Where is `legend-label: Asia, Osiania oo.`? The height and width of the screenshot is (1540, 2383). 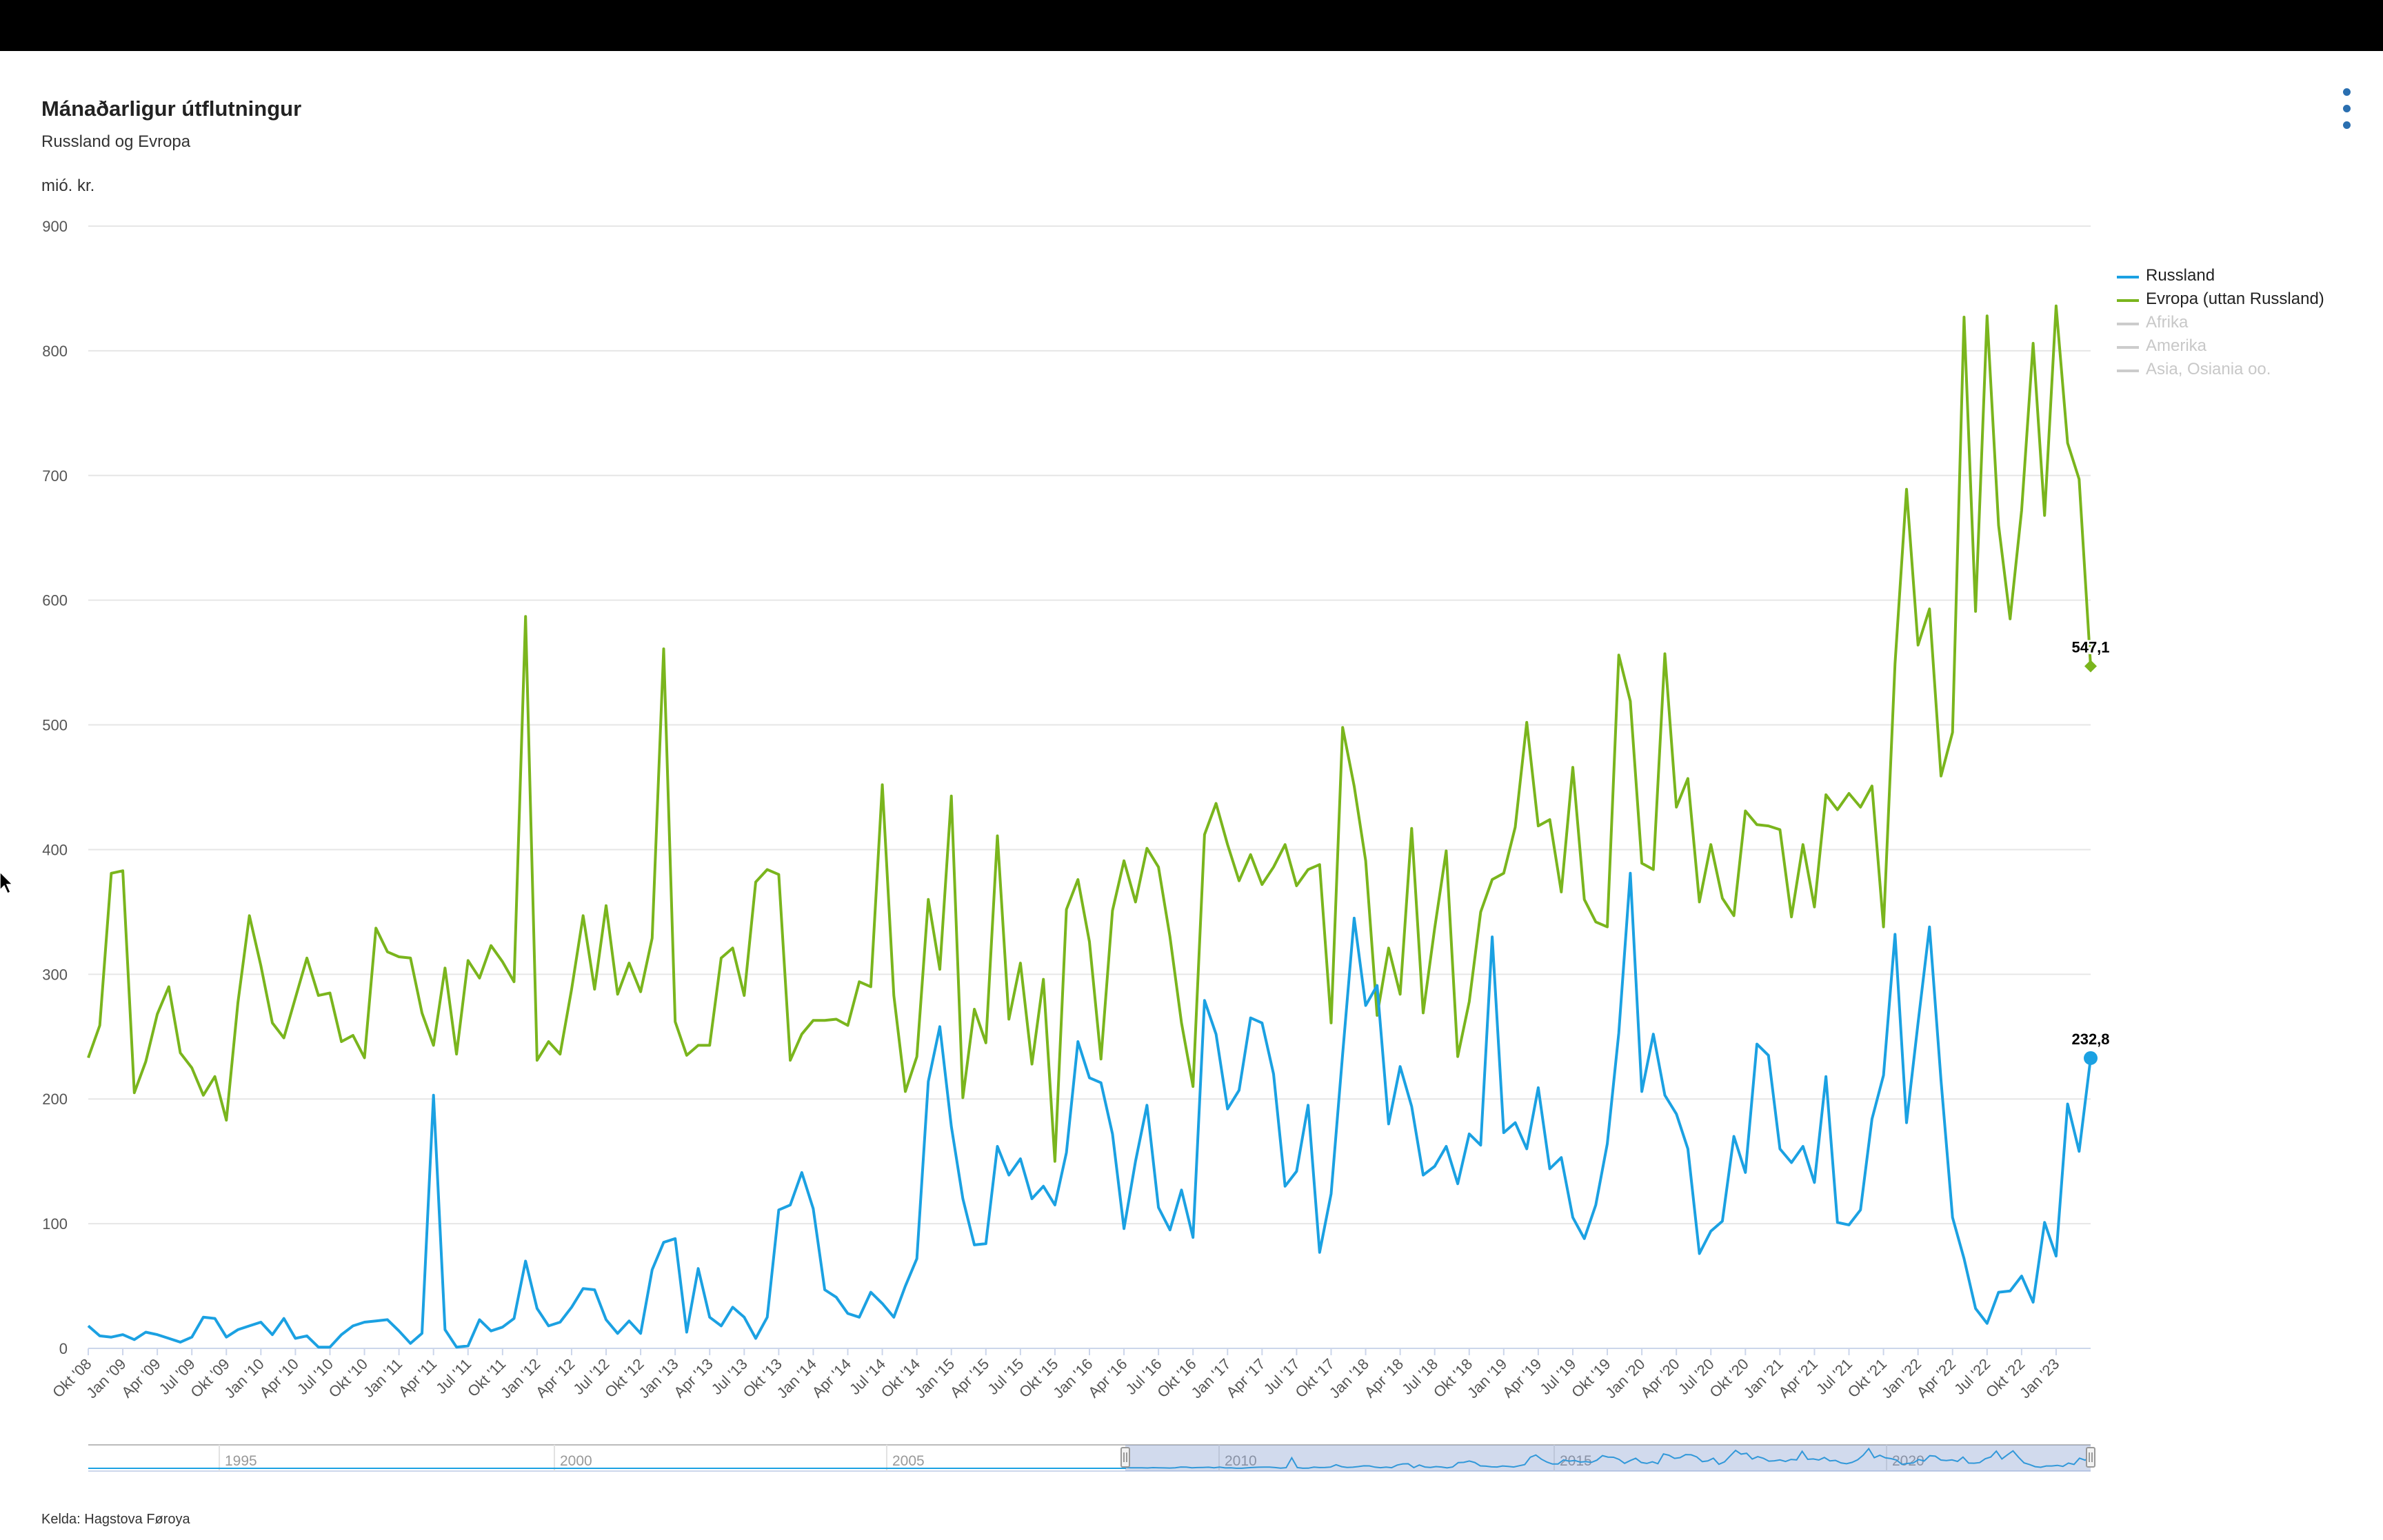
legend-label: Asia, Osiania oo. is located at coordinates (2208, 369).